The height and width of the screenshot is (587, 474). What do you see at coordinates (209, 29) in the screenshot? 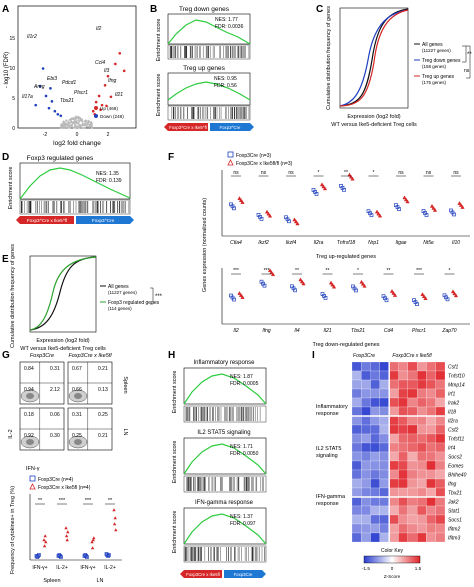
I see `gsea-b-top-frame` at bounding box center [209, 29].